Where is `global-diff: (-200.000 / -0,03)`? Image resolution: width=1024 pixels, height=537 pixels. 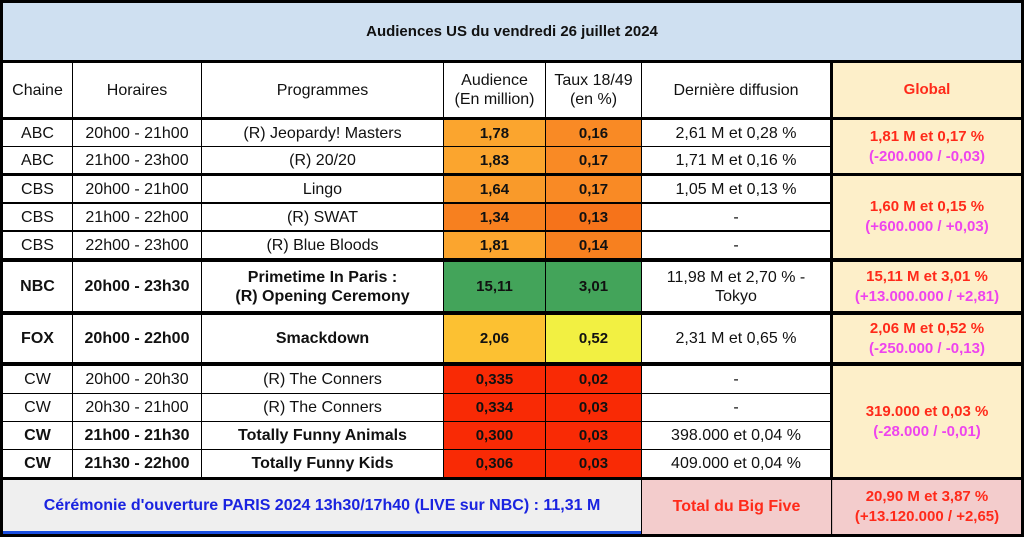
global-diff: (-200.000 / -0,03) is located at coordinates (927, 156).